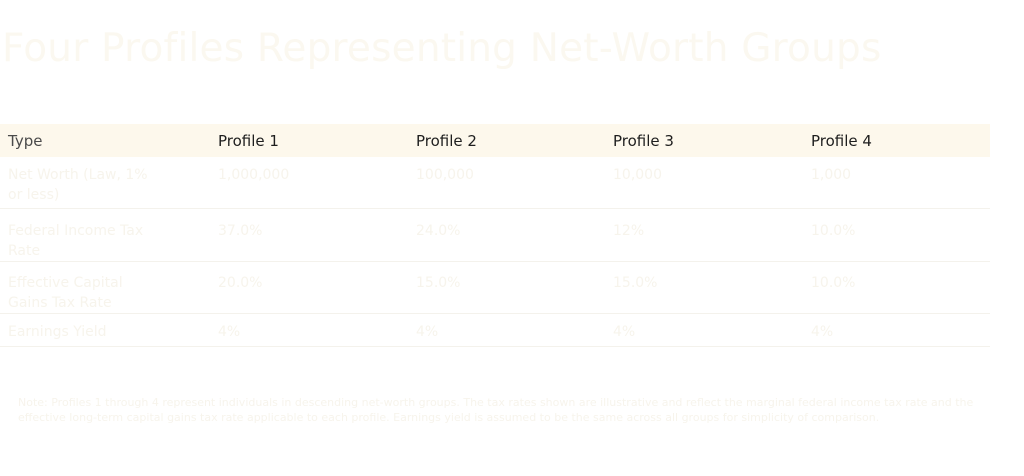  What do you see at coordinates (643, 141) in the screenshot?
I see `column-header-profile-3: Profile 3` at bounding box center [643, 141].